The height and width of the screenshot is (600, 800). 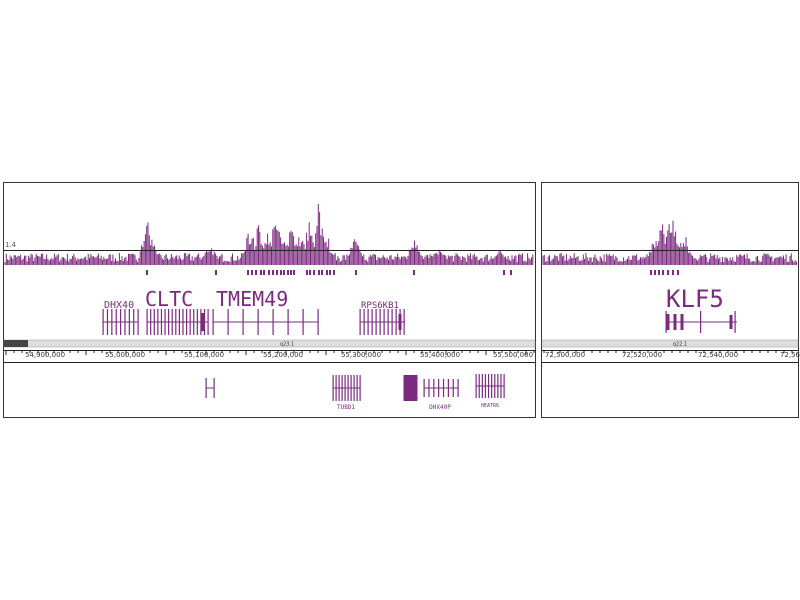 I want to click on coordinate-label: 55,400,000, so click(x=440, y=355).